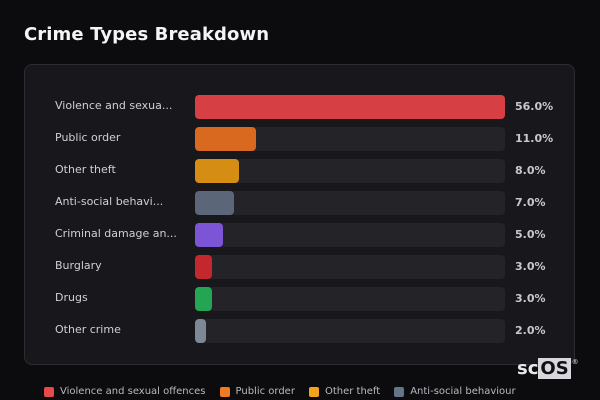 The height and width of the screenshot is (400, 600). What do you see at coordinates (88, 329) in the screenshot?
I see `bar-label: Other crime` at bounding box center [88, 329].